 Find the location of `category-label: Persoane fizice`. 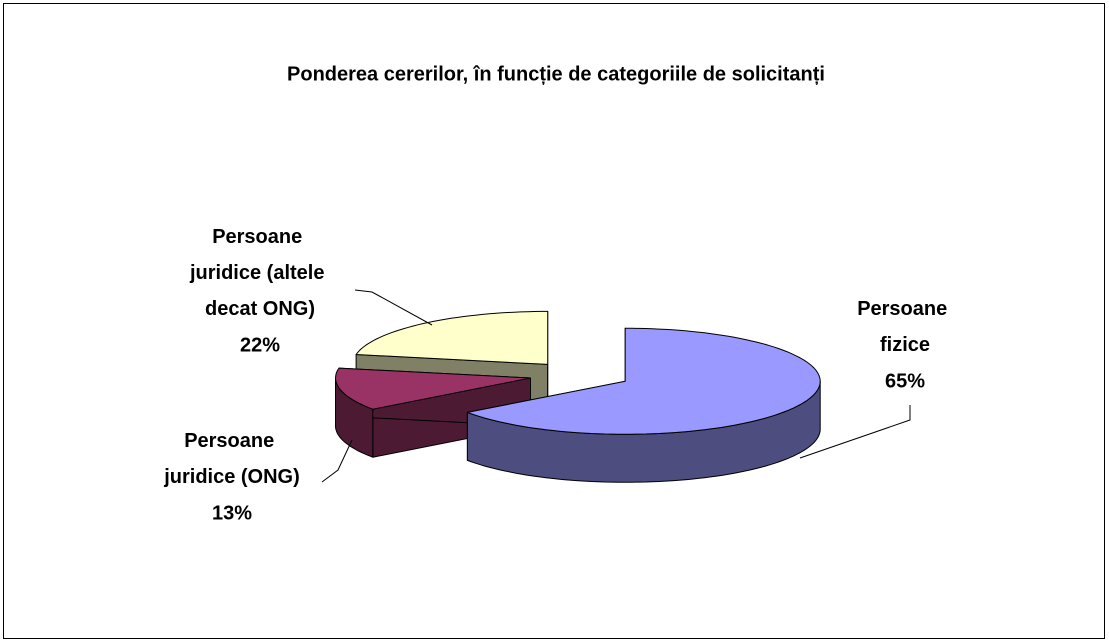

category-label: Persoane fizice is located at coordinates (905, 327).